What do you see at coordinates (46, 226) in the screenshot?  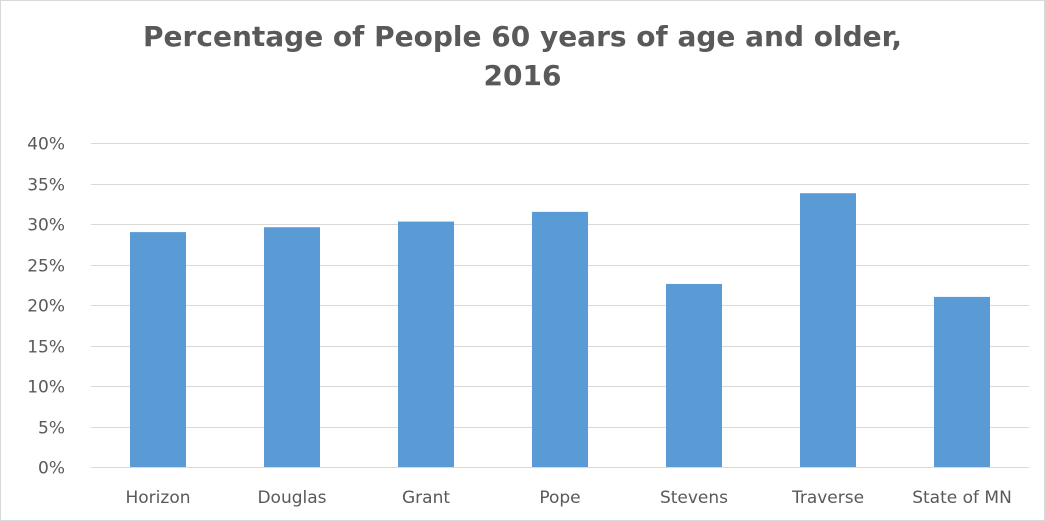 I see `y-tick-label: 30%` at bounding box center [46, 226].